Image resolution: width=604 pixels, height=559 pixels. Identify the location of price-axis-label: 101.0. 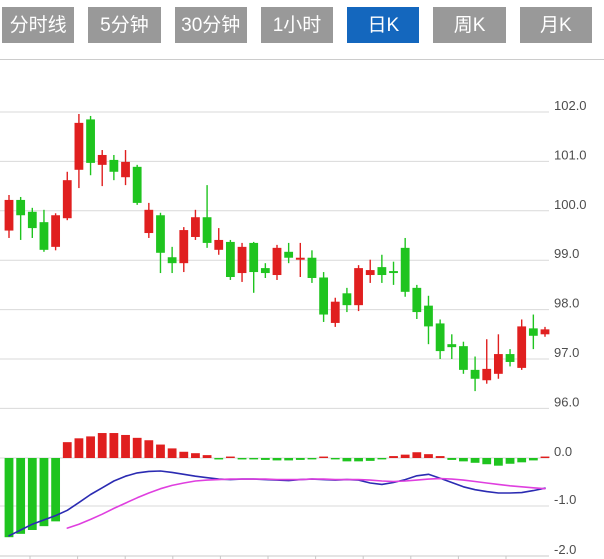
(570, 154).